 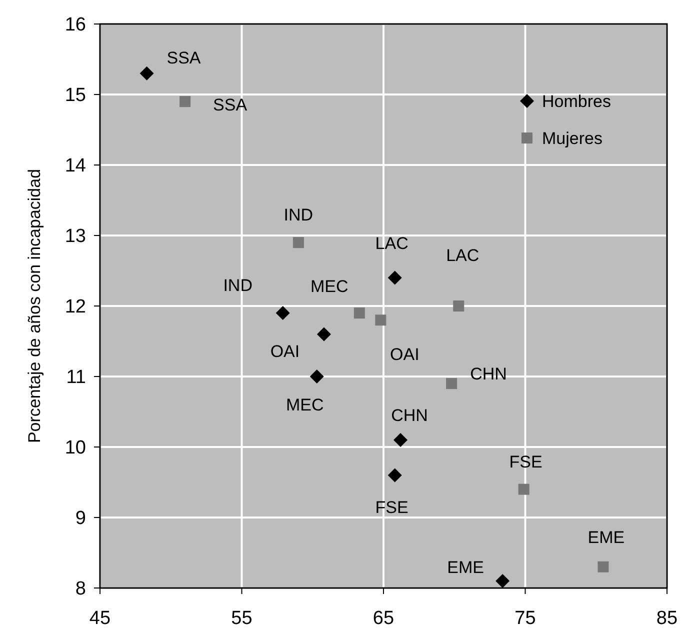 What do you see at coordinates (75, 166) in the screenshot?
I see `y-tick-label: 14` at bounding box center [75, 166].